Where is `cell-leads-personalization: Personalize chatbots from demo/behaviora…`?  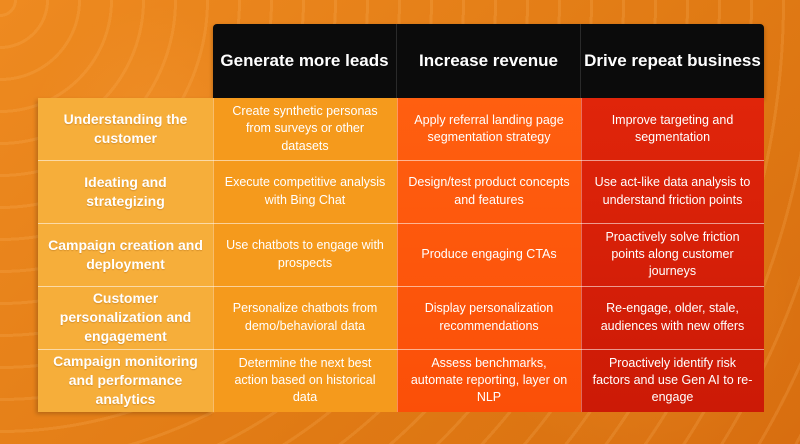
cell-leads-personalization: Personalize chatbots from demo/behaviora… is located at coordinates (305, 317).